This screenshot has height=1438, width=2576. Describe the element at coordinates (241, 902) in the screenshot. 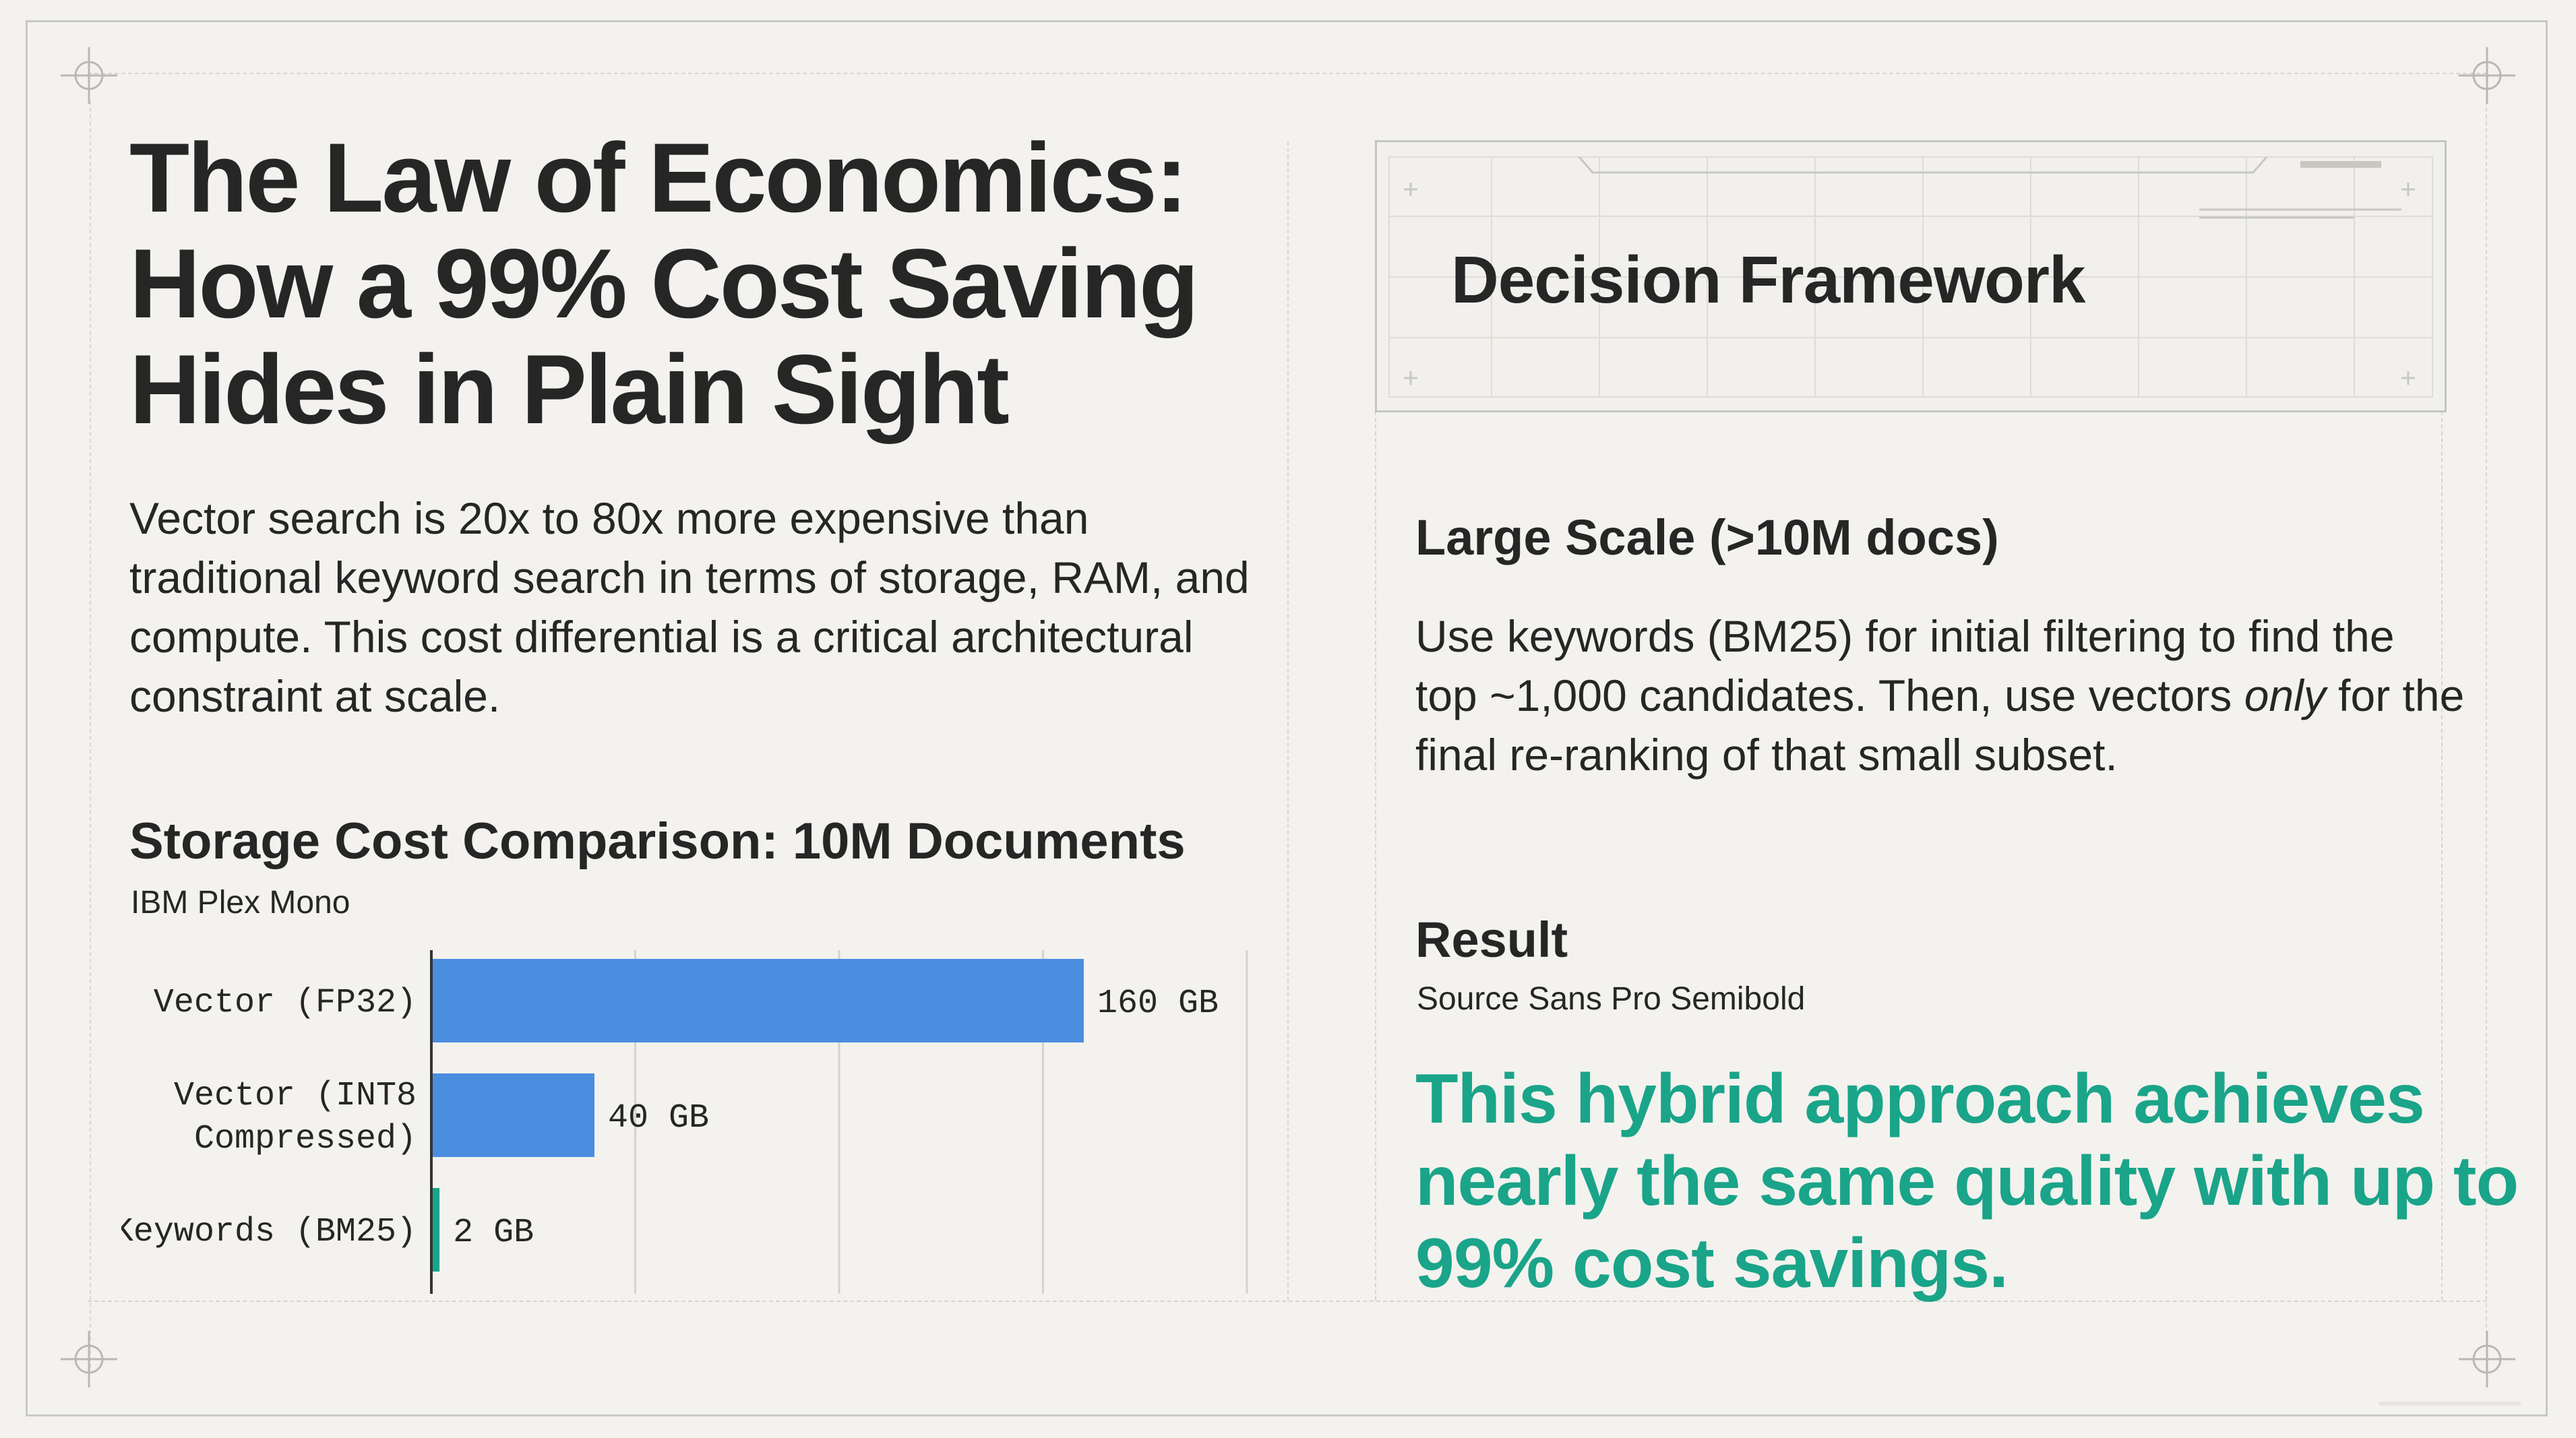

I see `chart-subtitle: IBM Plex Mono` at that location.